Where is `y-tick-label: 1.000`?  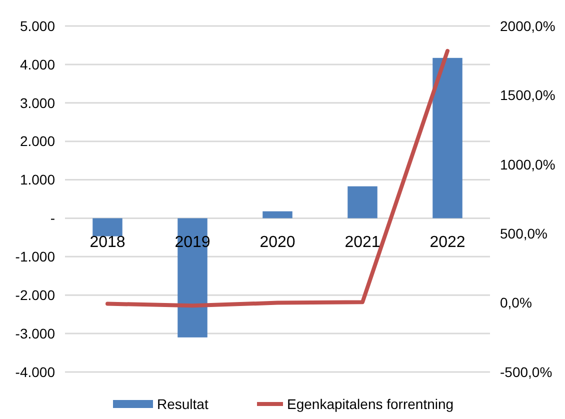 y-tick-label: 1.000 is located at coordinates (38, 180).